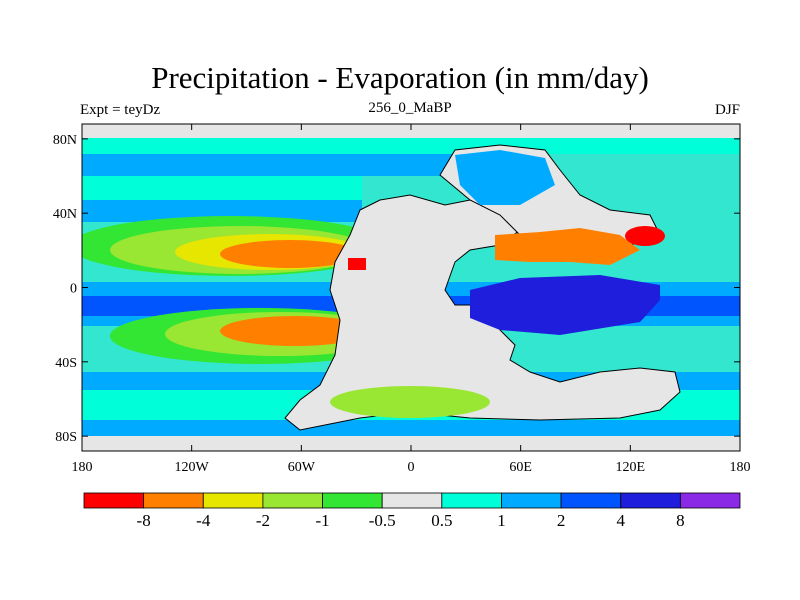 This screenshot has width=800, height=600. What do you see at coordinates (505, 177) in the screenshot?
I see `laurasia-wet-zone` at bounding box center [505, 177].